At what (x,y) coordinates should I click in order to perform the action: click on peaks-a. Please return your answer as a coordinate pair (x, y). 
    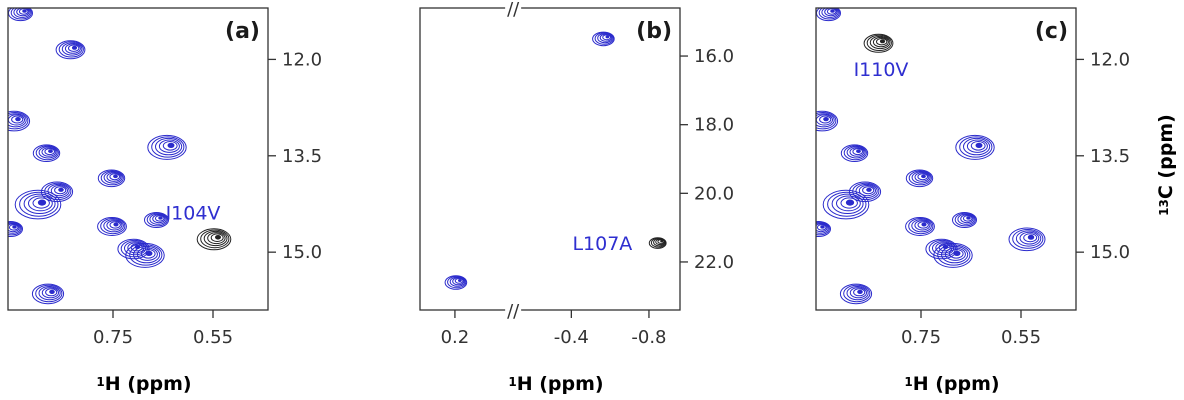
    Looking at the image, I should click on (120, 156).